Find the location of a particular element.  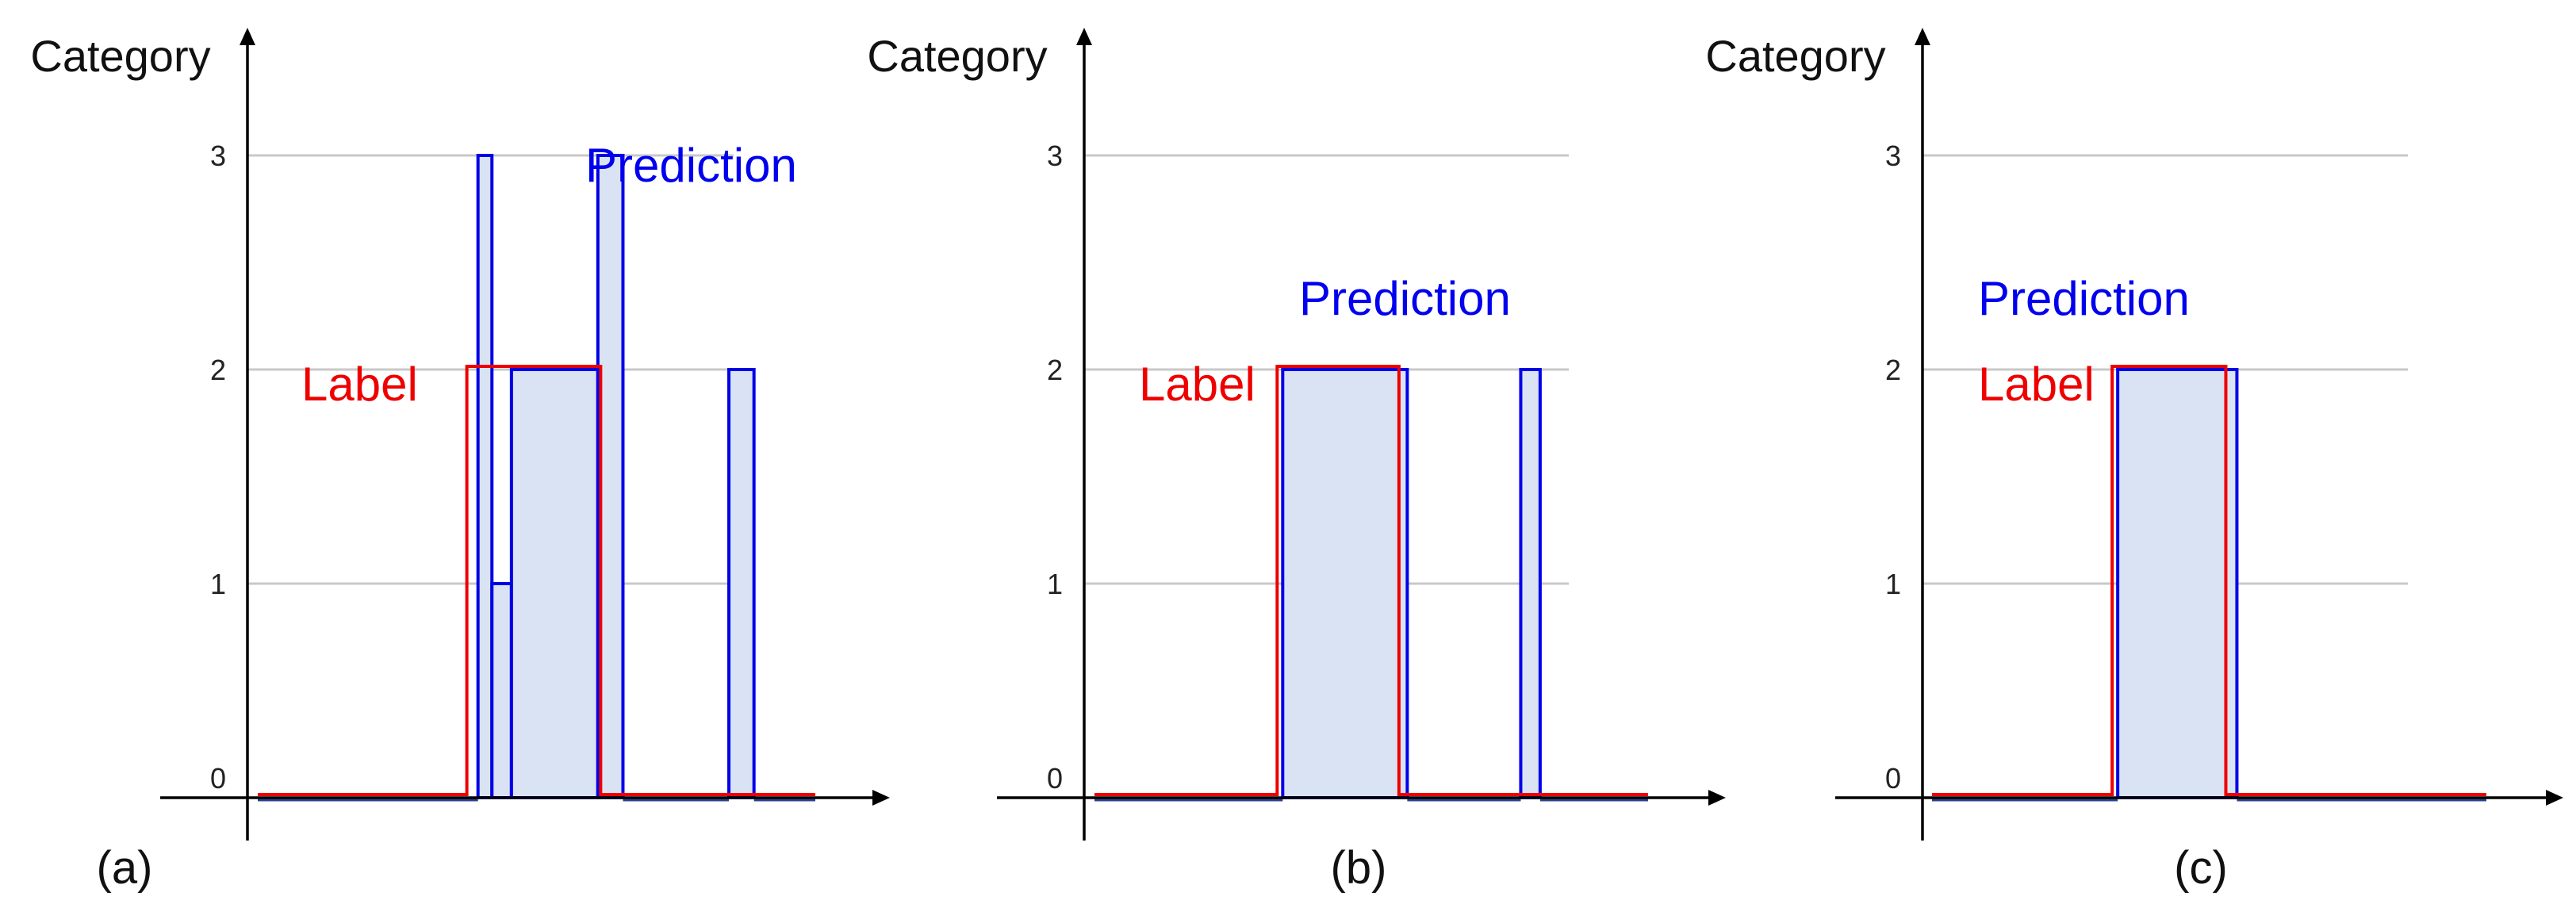

panel-label: (b) is located at coordinates (1359, 868).